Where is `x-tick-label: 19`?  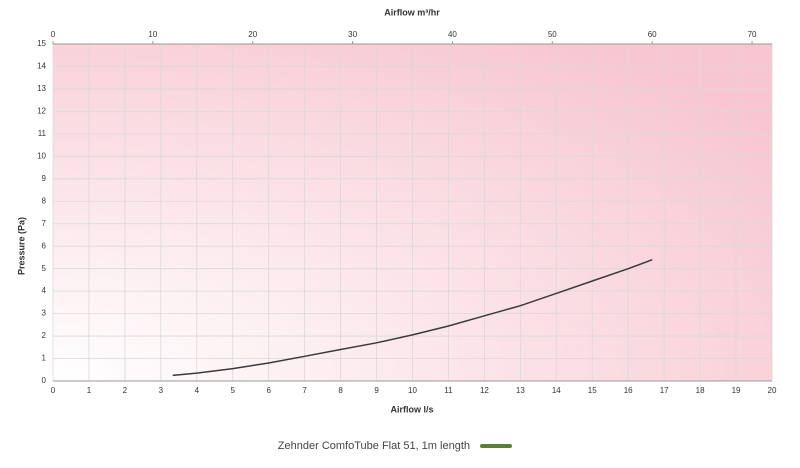
x-tick-label: 19 is located at coordinates (736, 390).